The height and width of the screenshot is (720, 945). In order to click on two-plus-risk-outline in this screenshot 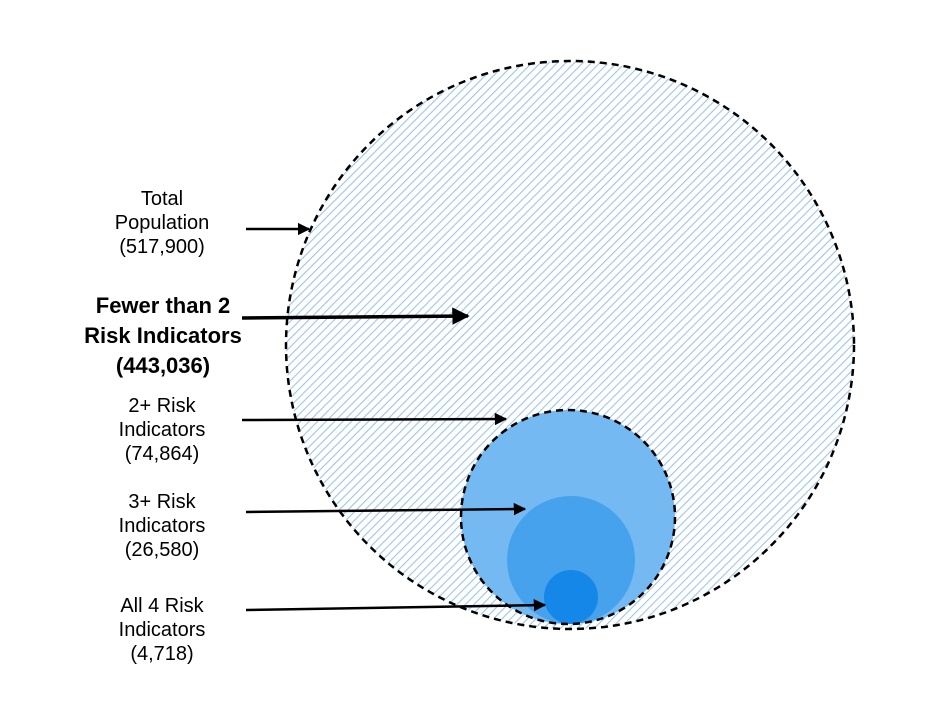, I will do `click(568, 517)`.